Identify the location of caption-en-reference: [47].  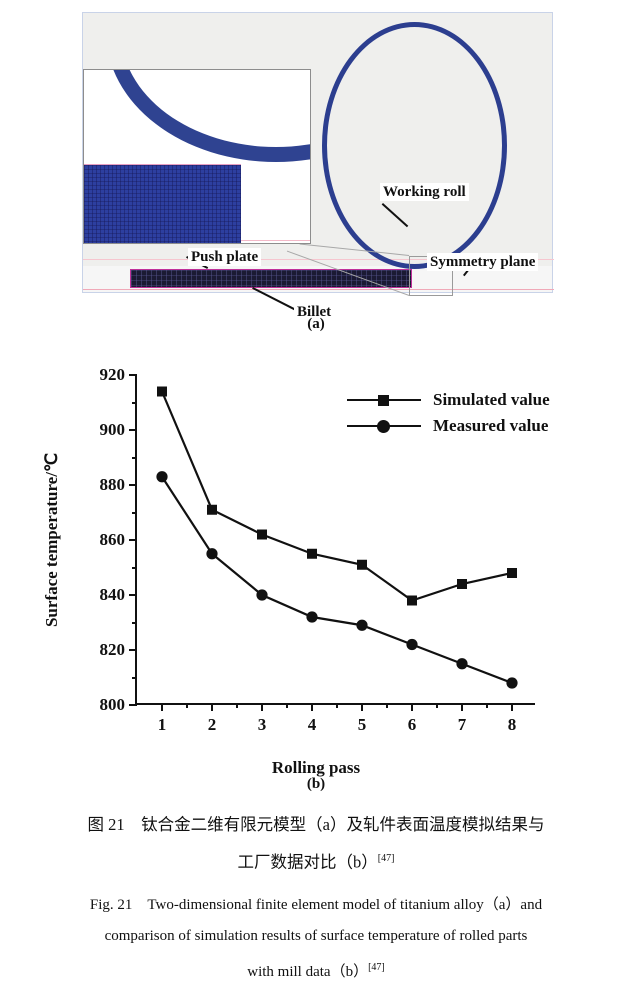
(376, 967).